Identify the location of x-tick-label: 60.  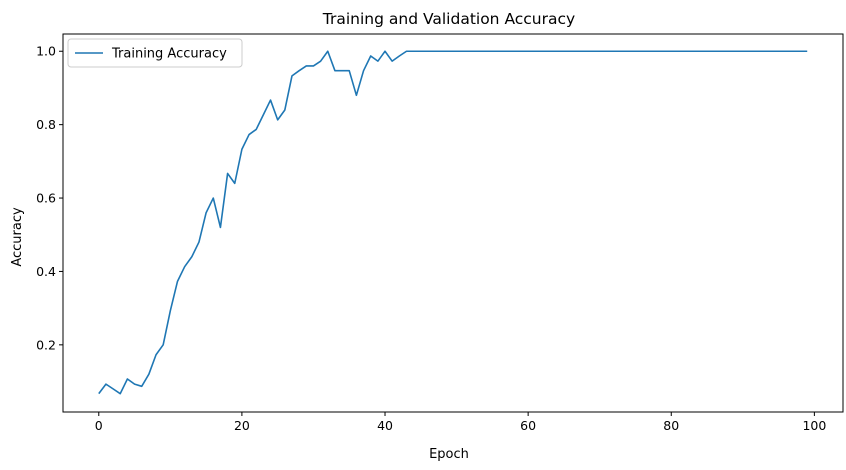
(528, 425).